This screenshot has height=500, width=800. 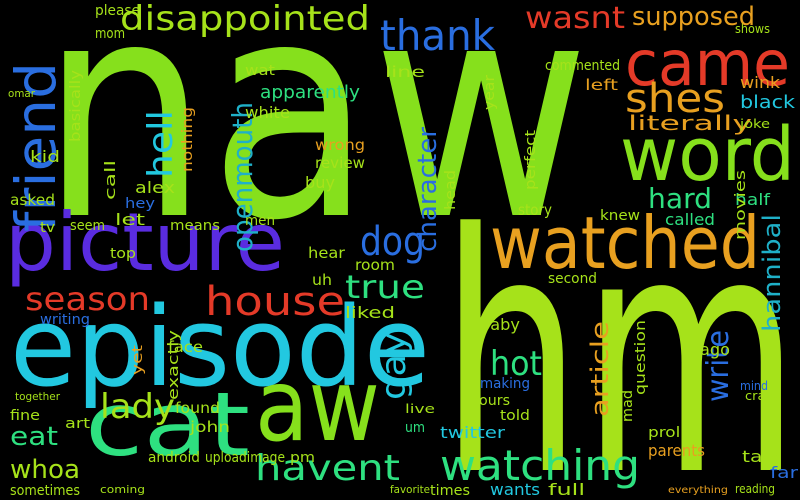 What do you see at coordinates (772, 273) in the screenshot?
I see `cloud-word: hannibal` at bounding box center [772, 273].